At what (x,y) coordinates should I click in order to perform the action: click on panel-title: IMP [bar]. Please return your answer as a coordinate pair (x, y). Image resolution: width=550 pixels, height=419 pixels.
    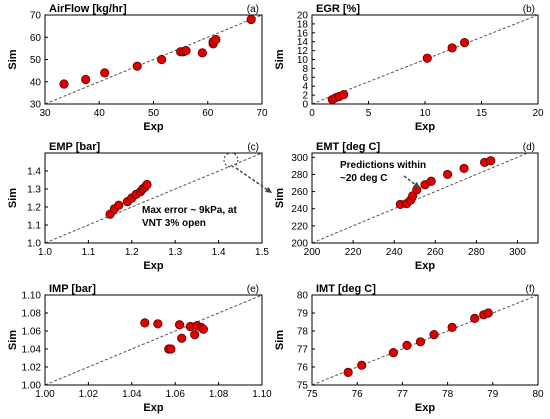
    Looking at the image, I should click on (72, 289).